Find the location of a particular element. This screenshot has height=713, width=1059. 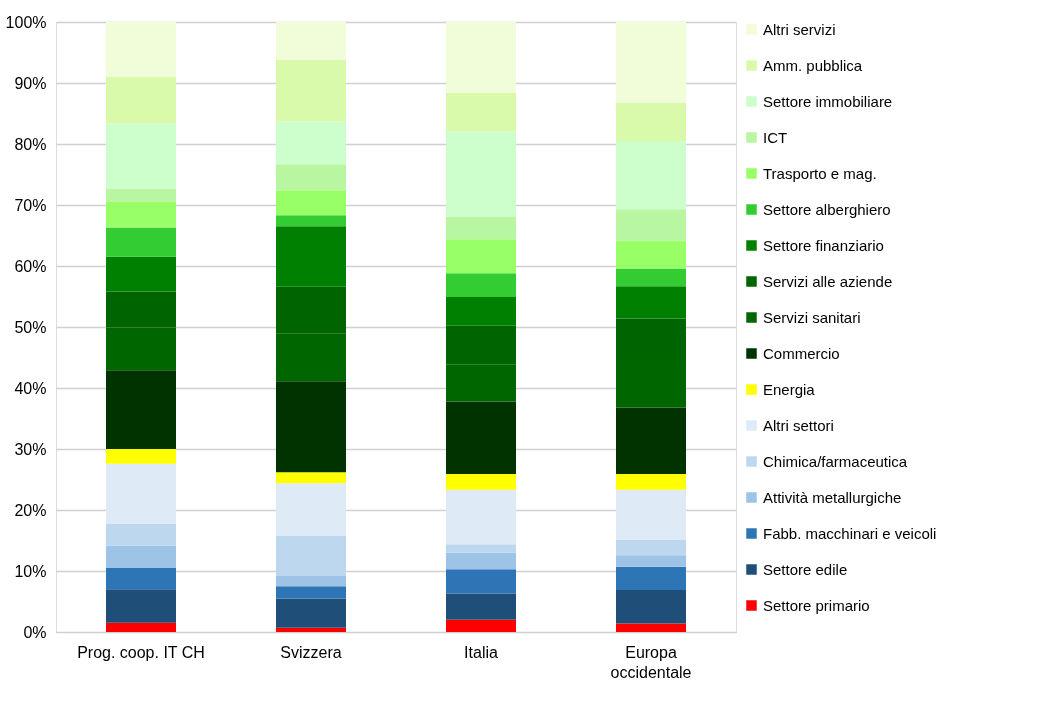

legend-label: Amm. pubblica is located at coordinates (813, 65).